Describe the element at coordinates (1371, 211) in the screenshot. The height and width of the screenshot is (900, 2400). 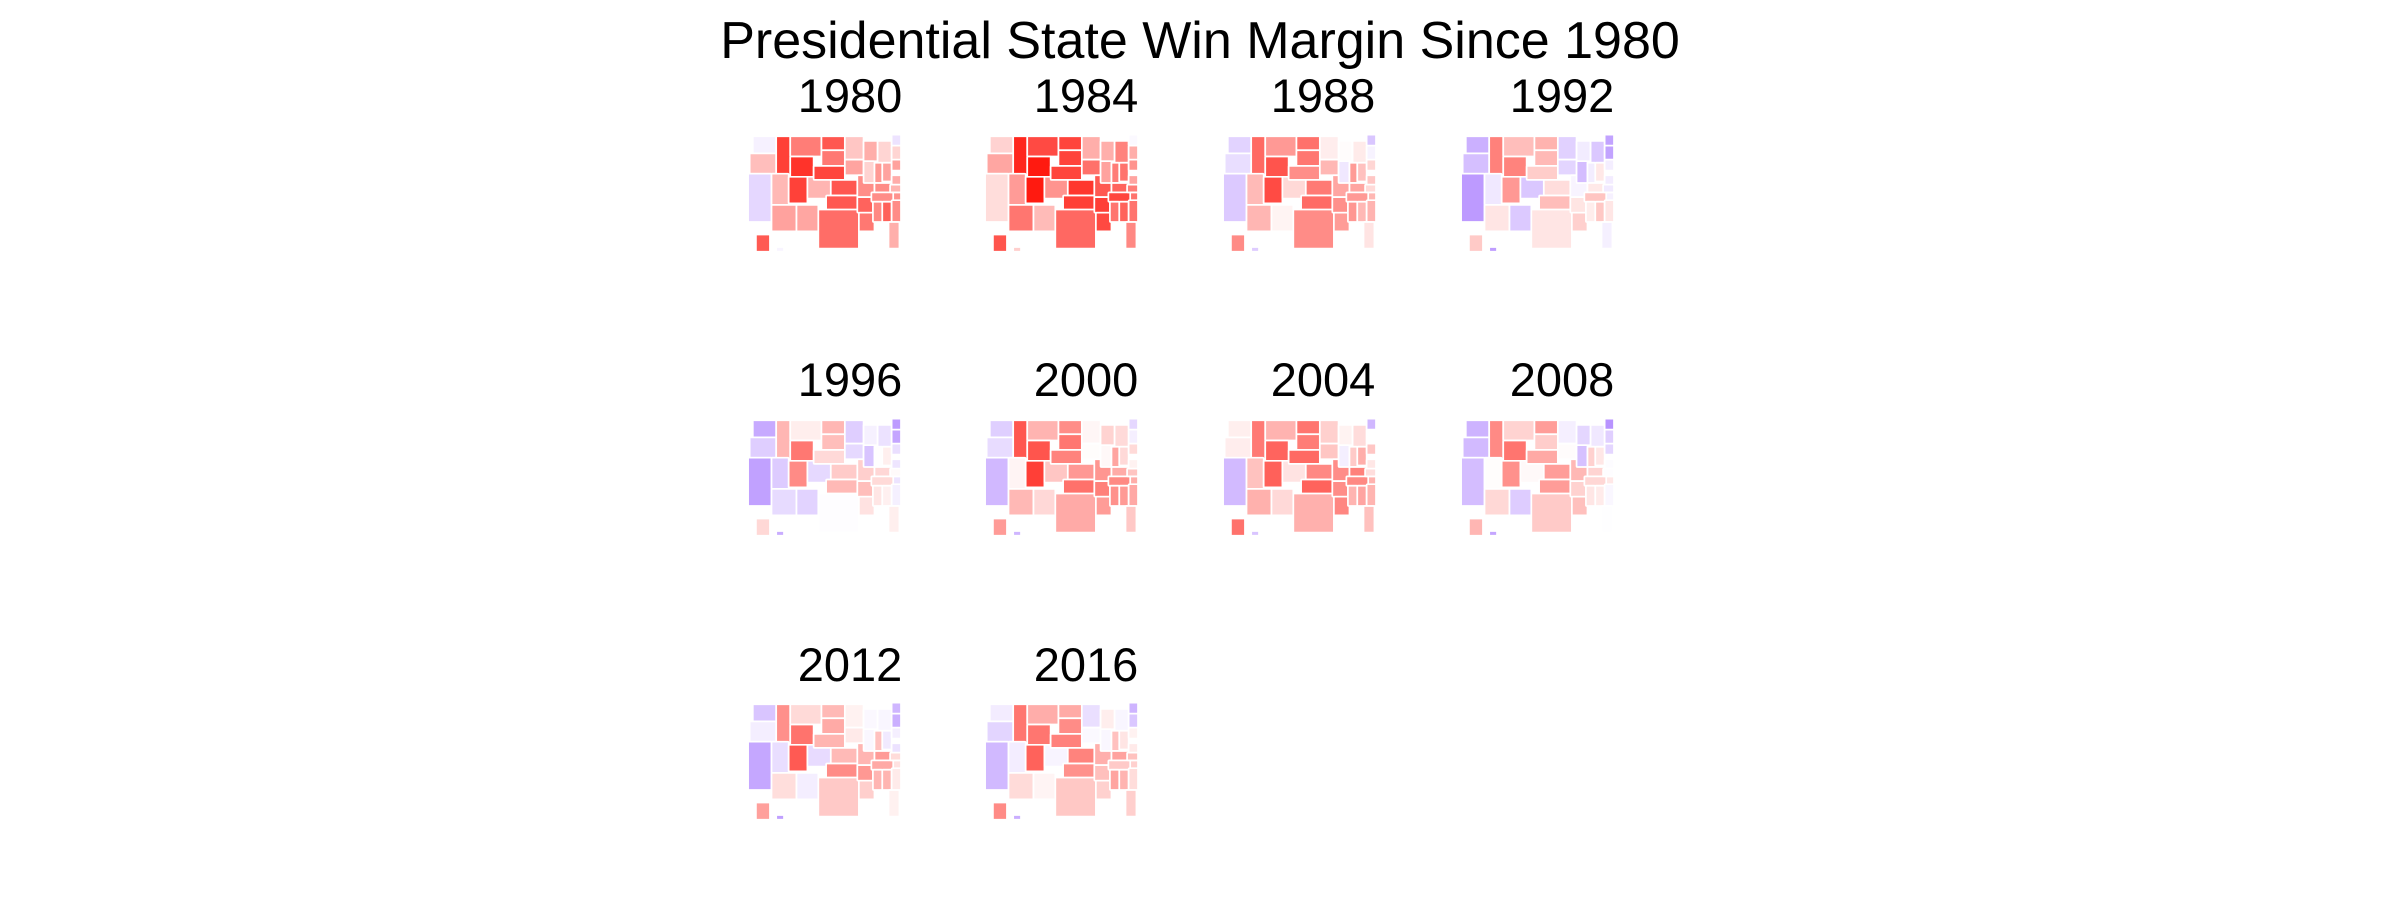
I see `state-ga-1988` at that location.